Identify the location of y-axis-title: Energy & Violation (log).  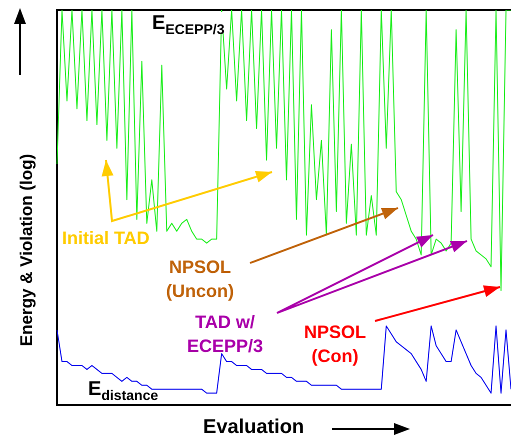
(26, 250).